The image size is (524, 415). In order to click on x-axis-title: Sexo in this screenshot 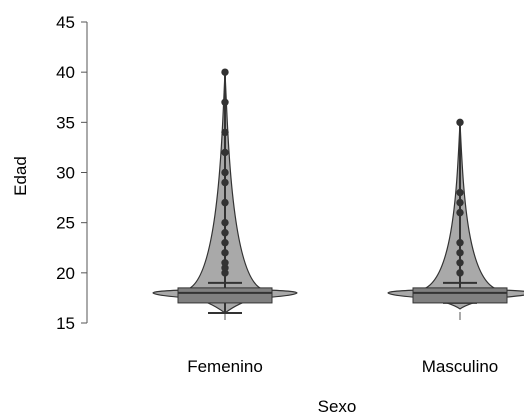, I will do `click(337, 406)`.